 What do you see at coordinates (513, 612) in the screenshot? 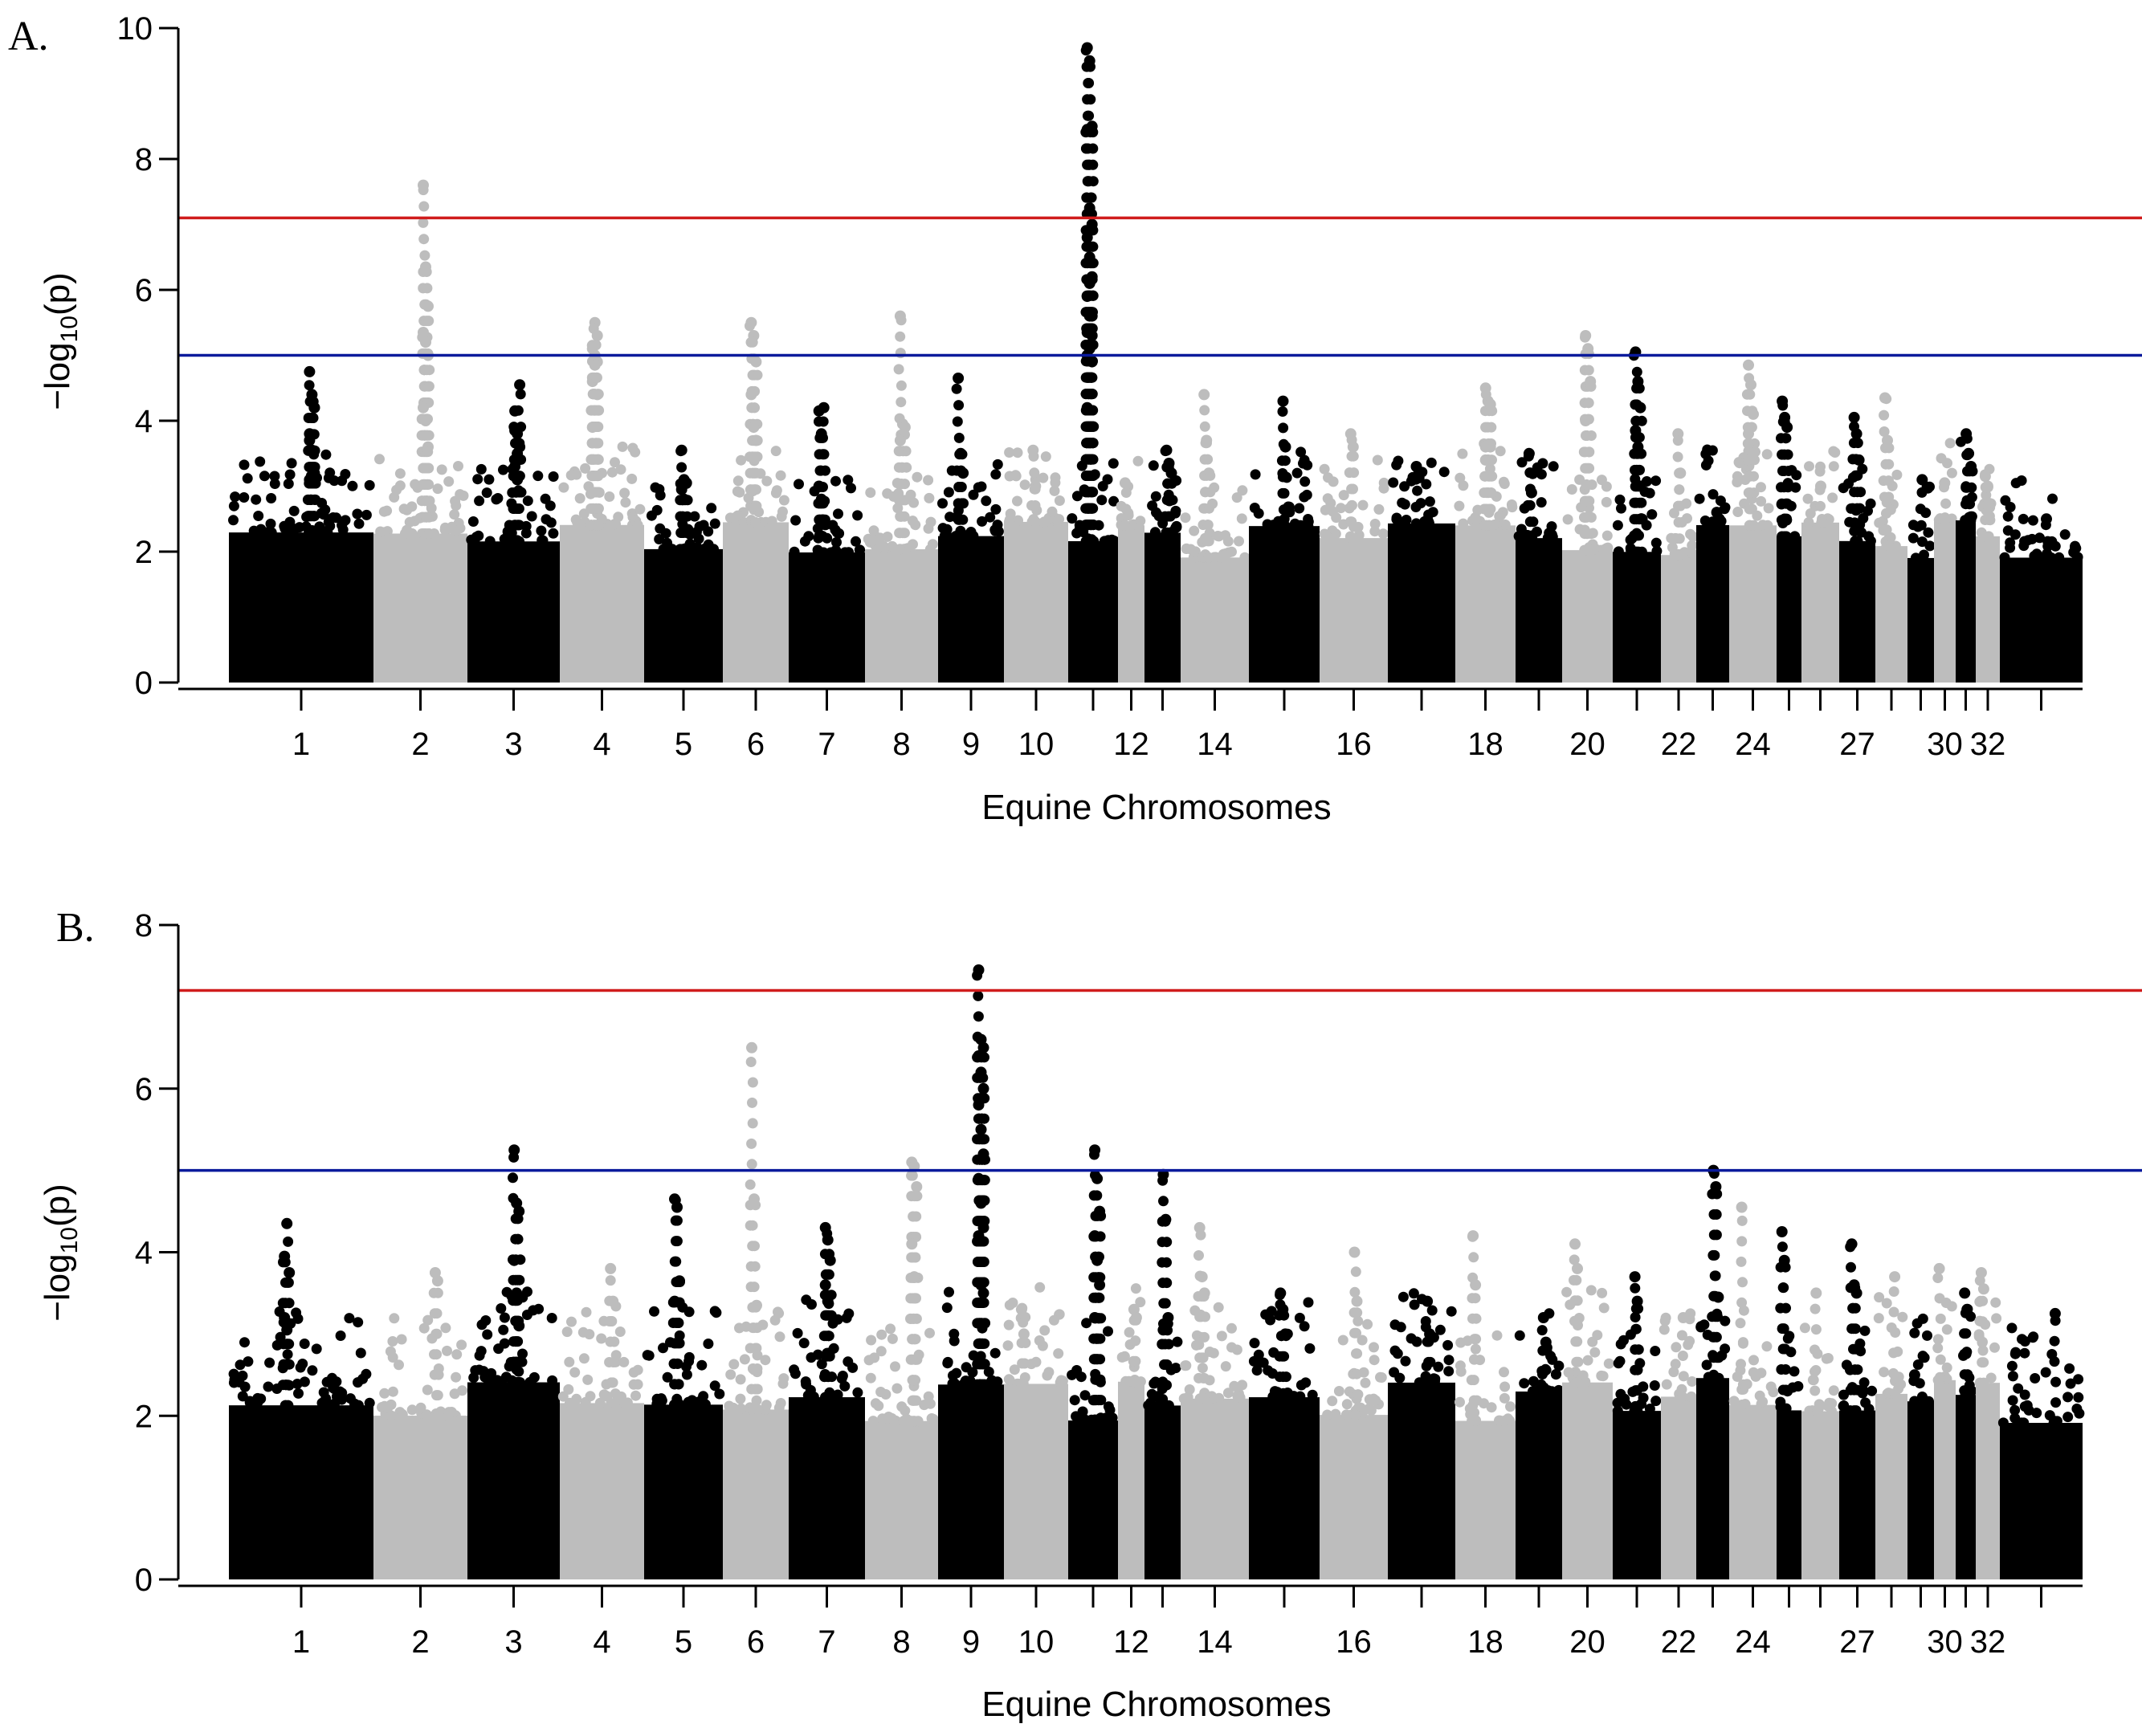
I see `snp-density-band` at bounding box center [513, 612].